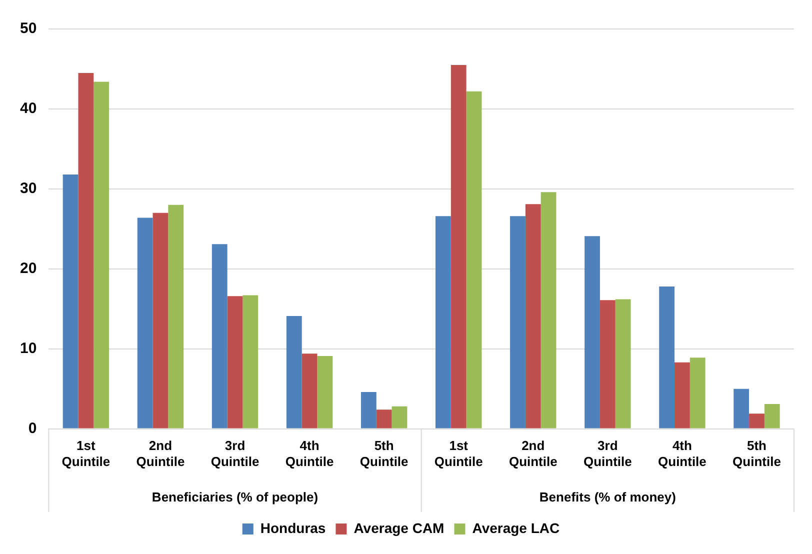 The width and height of the screenshot is (812, 554). Describe the element at coordinates (235, 497) in the screenshot. I see `text: Beneficiaries (% of people)` at that location.